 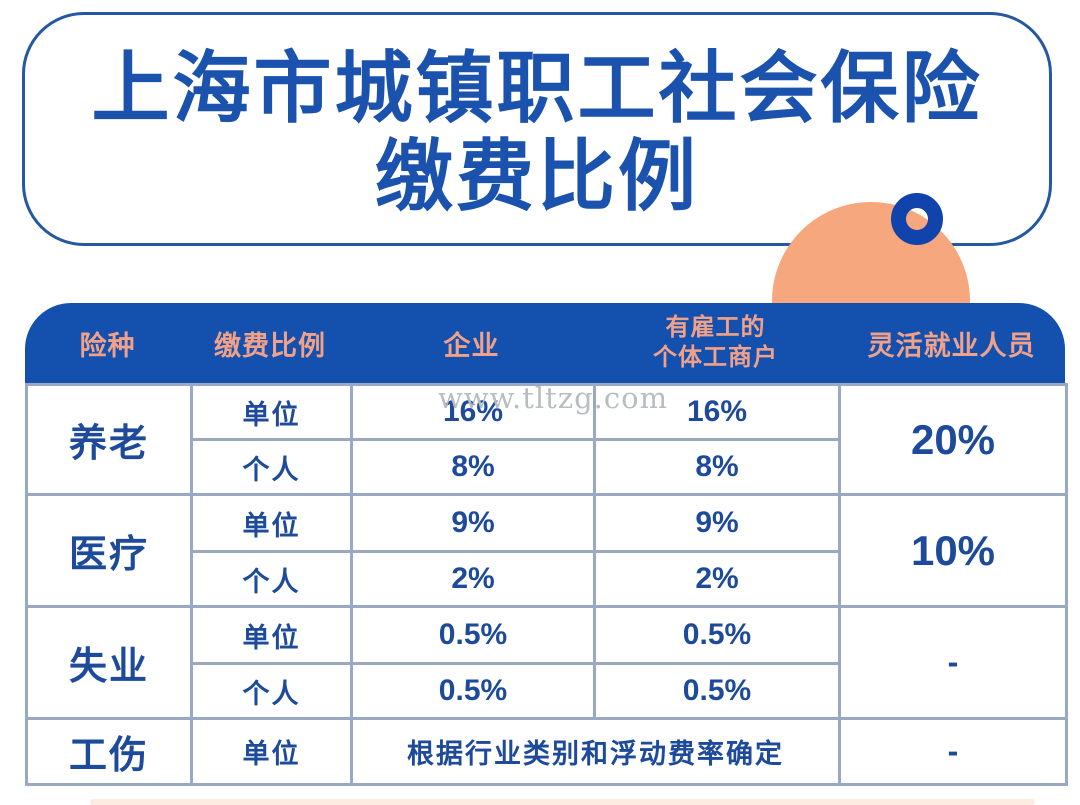 I want to click on cell-work-injury-rate-note: 根据行业类别和浮动费率确定, so click(x=595, y=751).